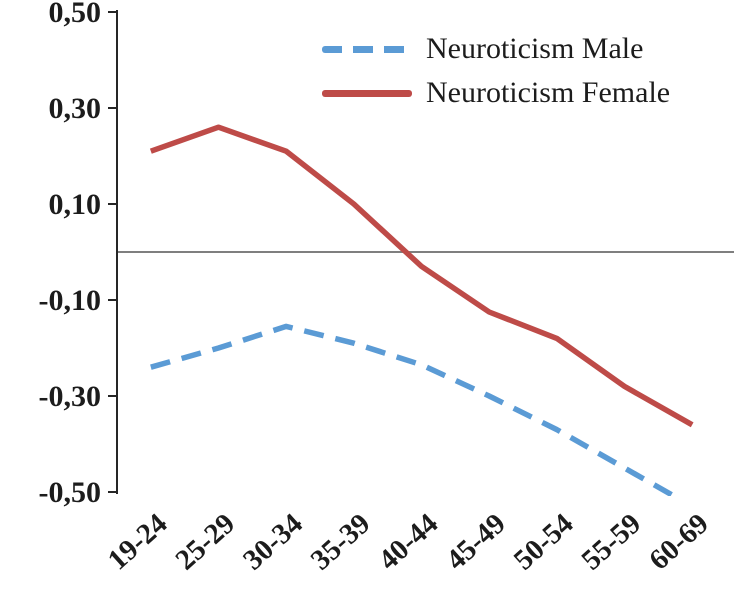 This screenshot has width=734, height=615. I want to click on x-axis-category-label: 60-69, so click(679, 541).